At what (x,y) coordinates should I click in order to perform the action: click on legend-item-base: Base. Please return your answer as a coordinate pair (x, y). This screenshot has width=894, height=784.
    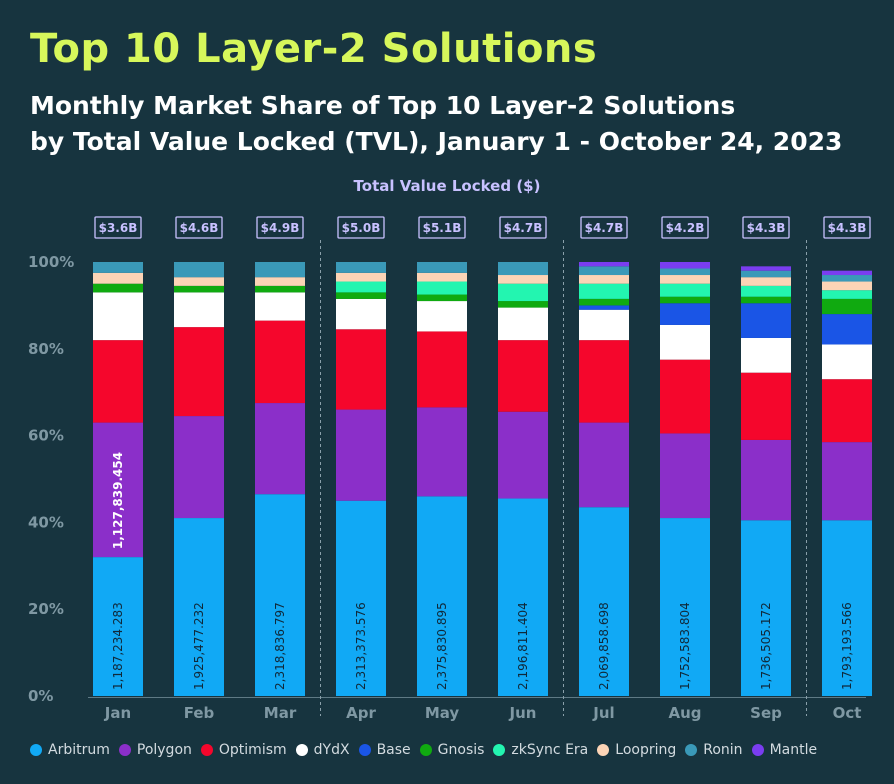
    Looking at the image, I should click on (384, 750).